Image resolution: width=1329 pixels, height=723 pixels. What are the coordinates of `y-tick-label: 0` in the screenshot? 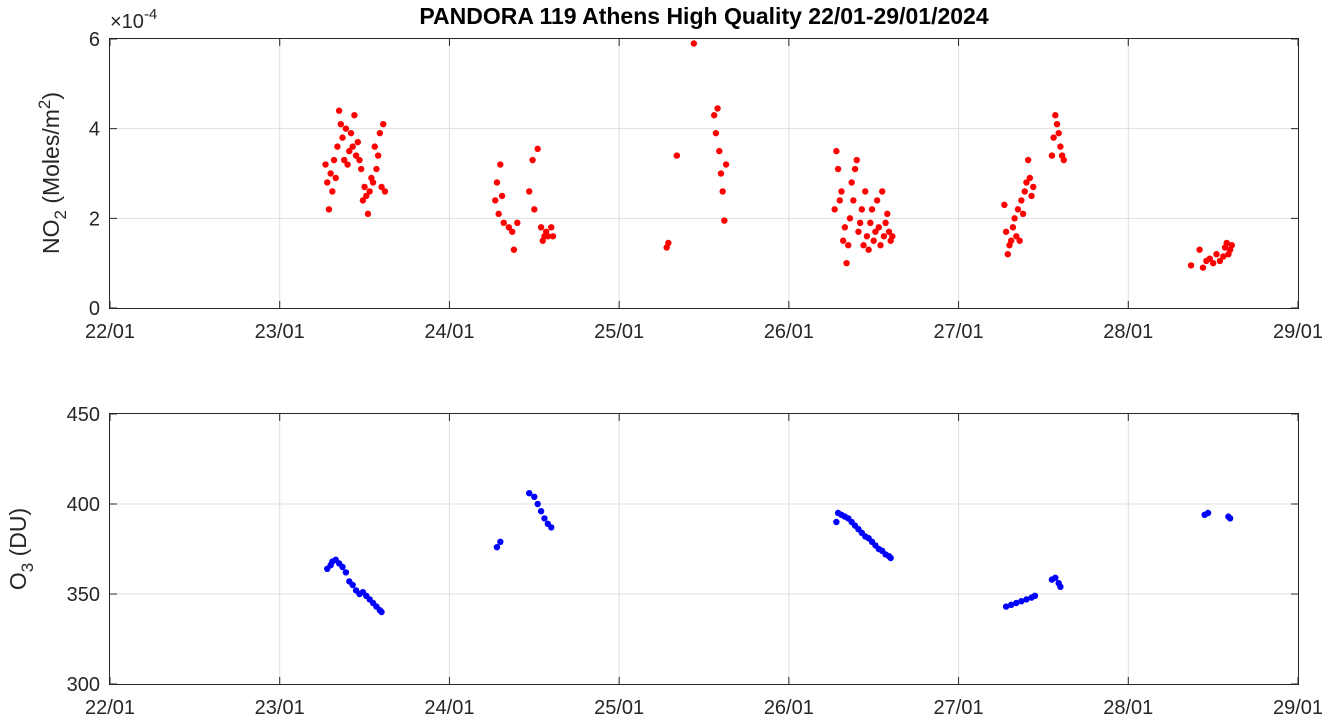 It's located at (94, 309).